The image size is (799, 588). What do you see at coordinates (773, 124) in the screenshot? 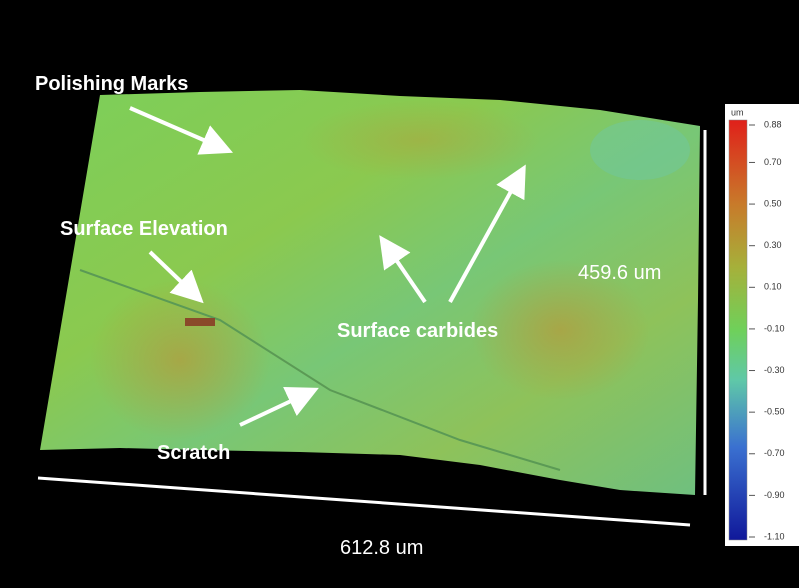
I see `colorbar-tick-label: 0.88` at bounding box center [773, 124].